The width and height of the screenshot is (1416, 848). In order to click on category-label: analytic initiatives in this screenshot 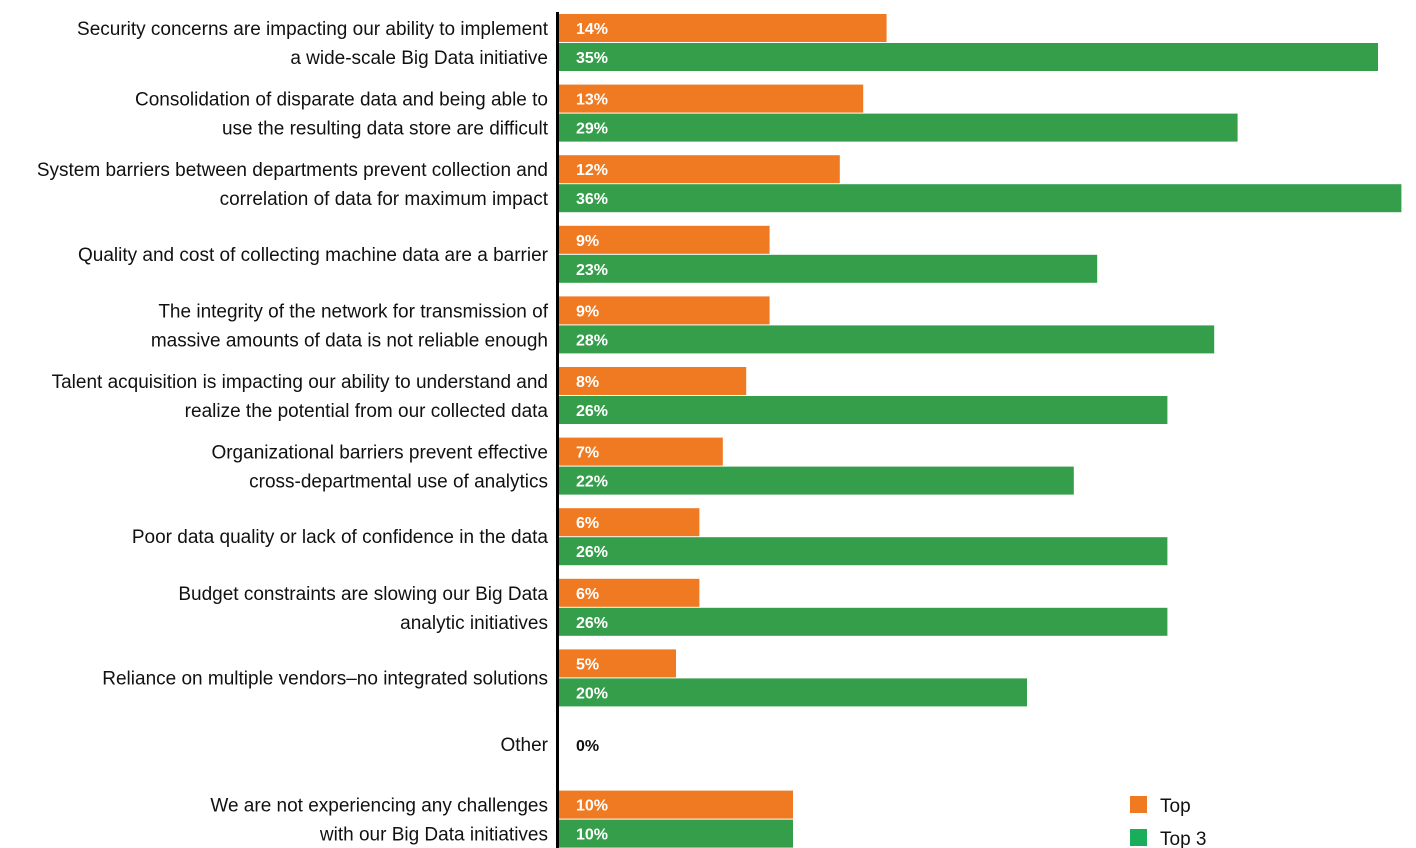, I will do `click(474, 623)`.